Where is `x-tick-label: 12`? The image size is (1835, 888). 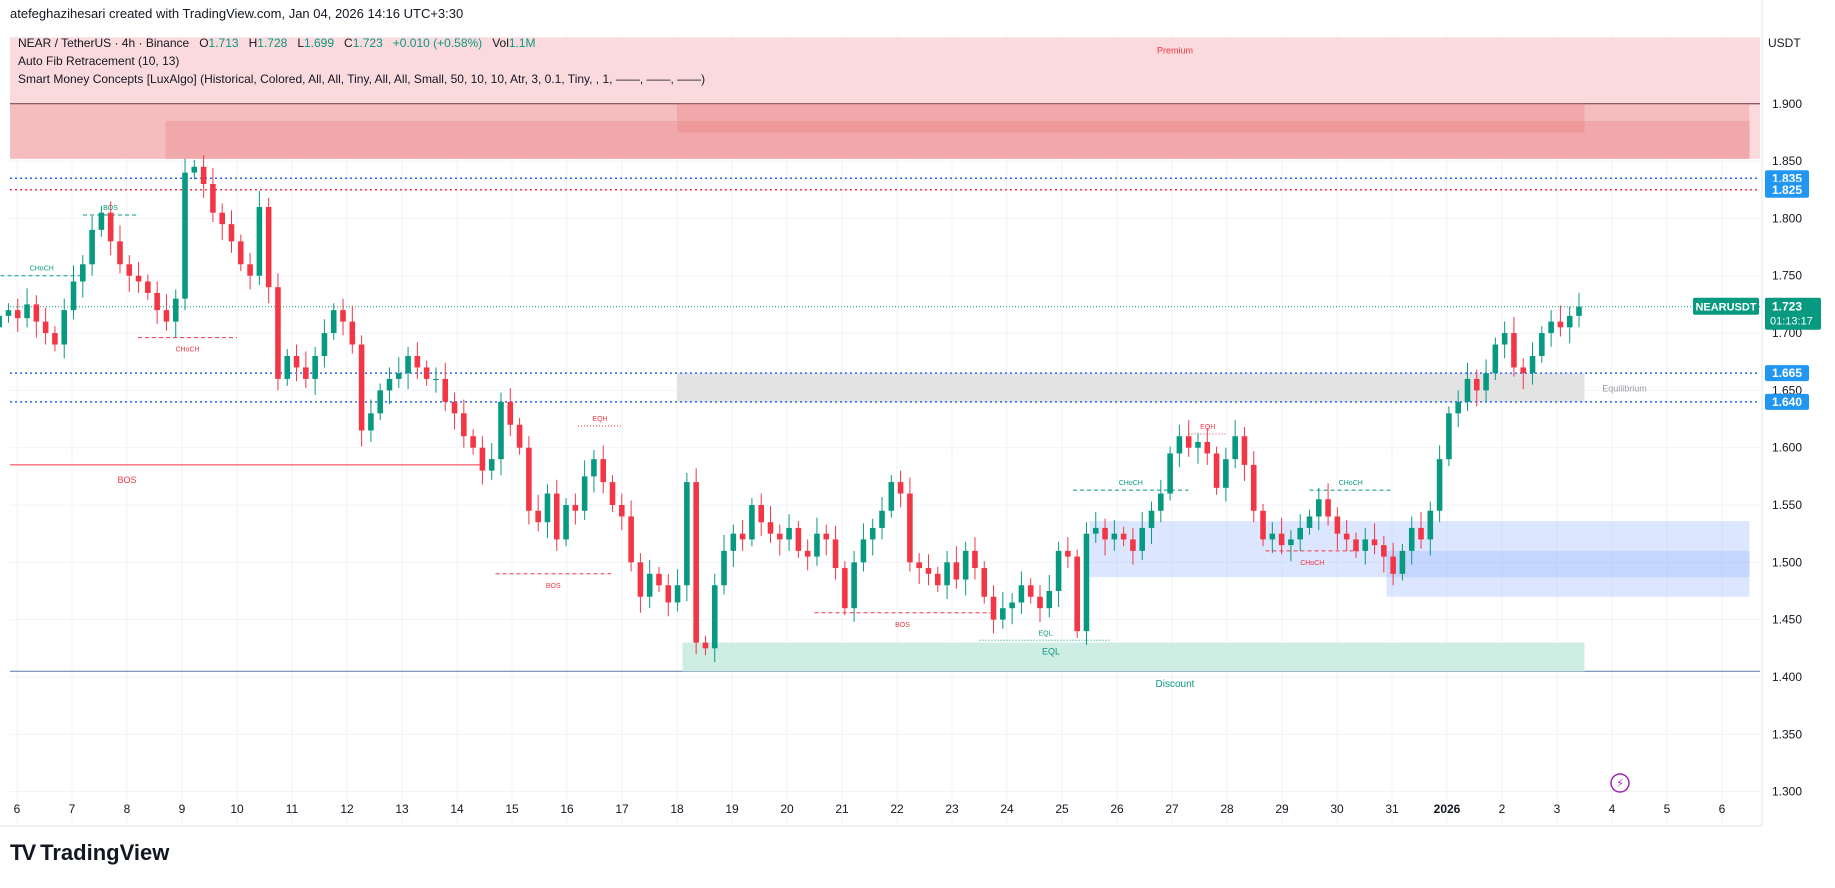
x-tick-label: 12 is located at coordinates (347, 809).